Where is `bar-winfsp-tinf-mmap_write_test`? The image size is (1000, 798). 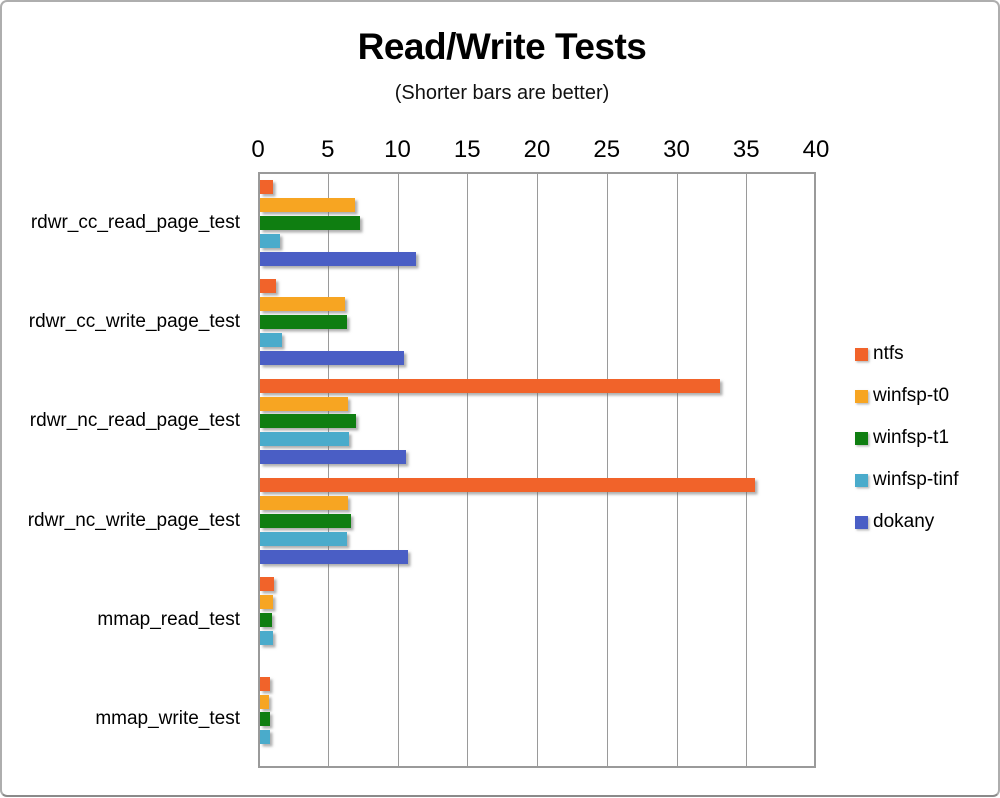
bar-winfsp-tinf-mmap_write_test is located at coordinates (265, 737).